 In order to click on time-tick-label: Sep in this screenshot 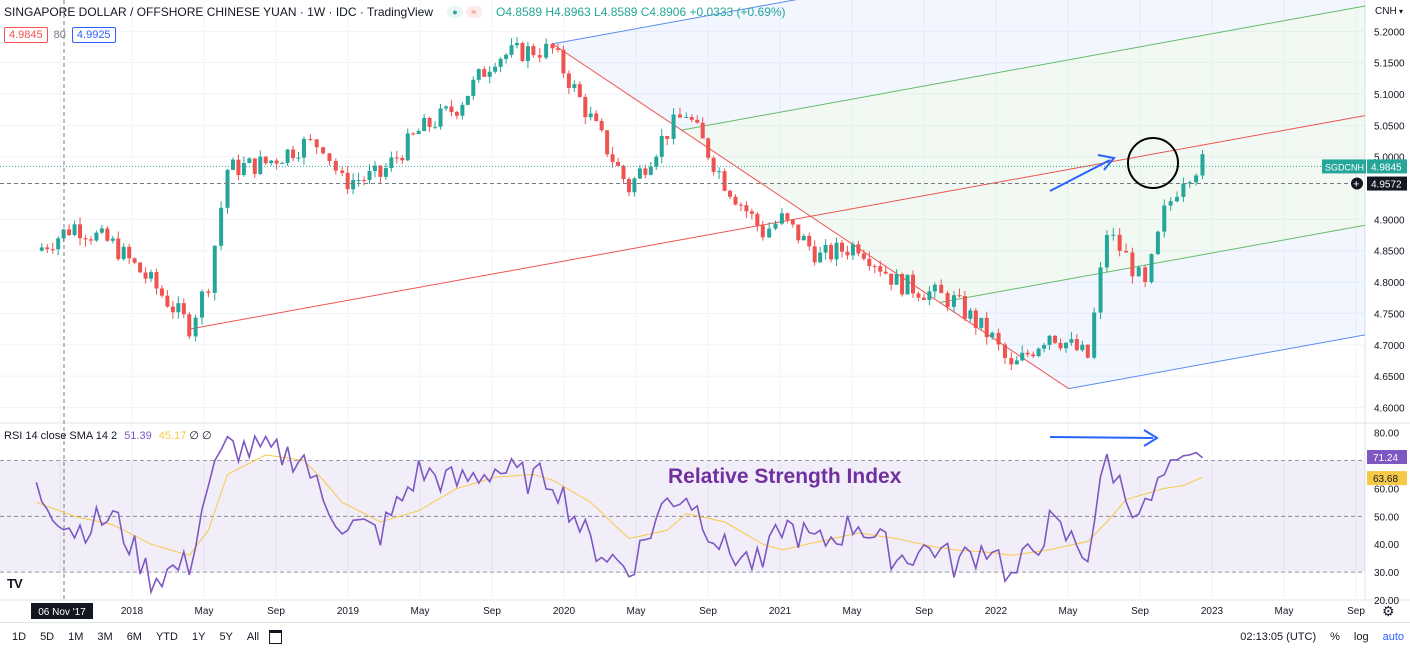, I will do `click(492, 611)`.